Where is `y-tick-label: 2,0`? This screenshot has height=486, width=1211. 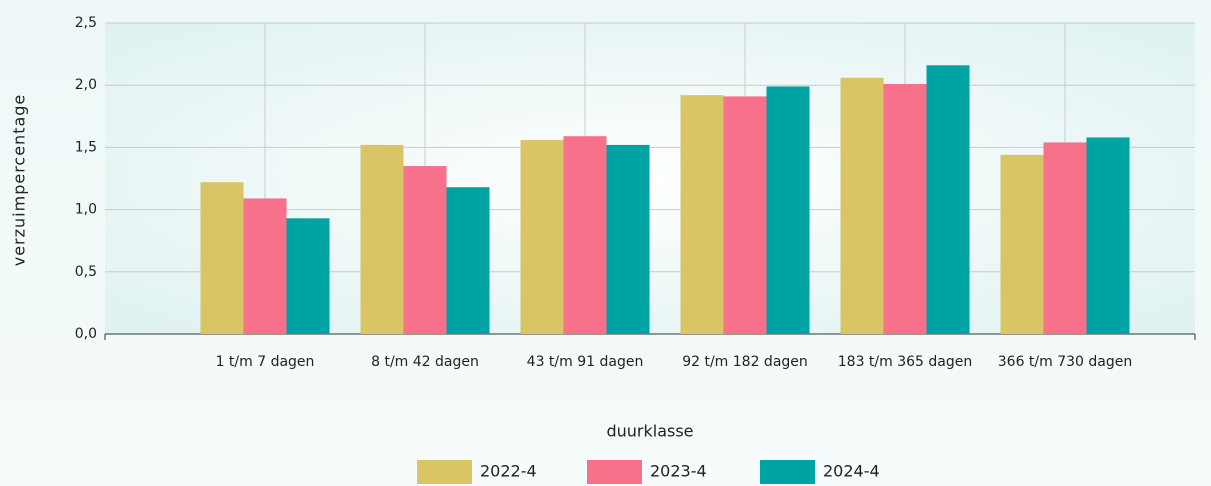
y-tick-label: 2,0 is located at coordinates (86, 85).